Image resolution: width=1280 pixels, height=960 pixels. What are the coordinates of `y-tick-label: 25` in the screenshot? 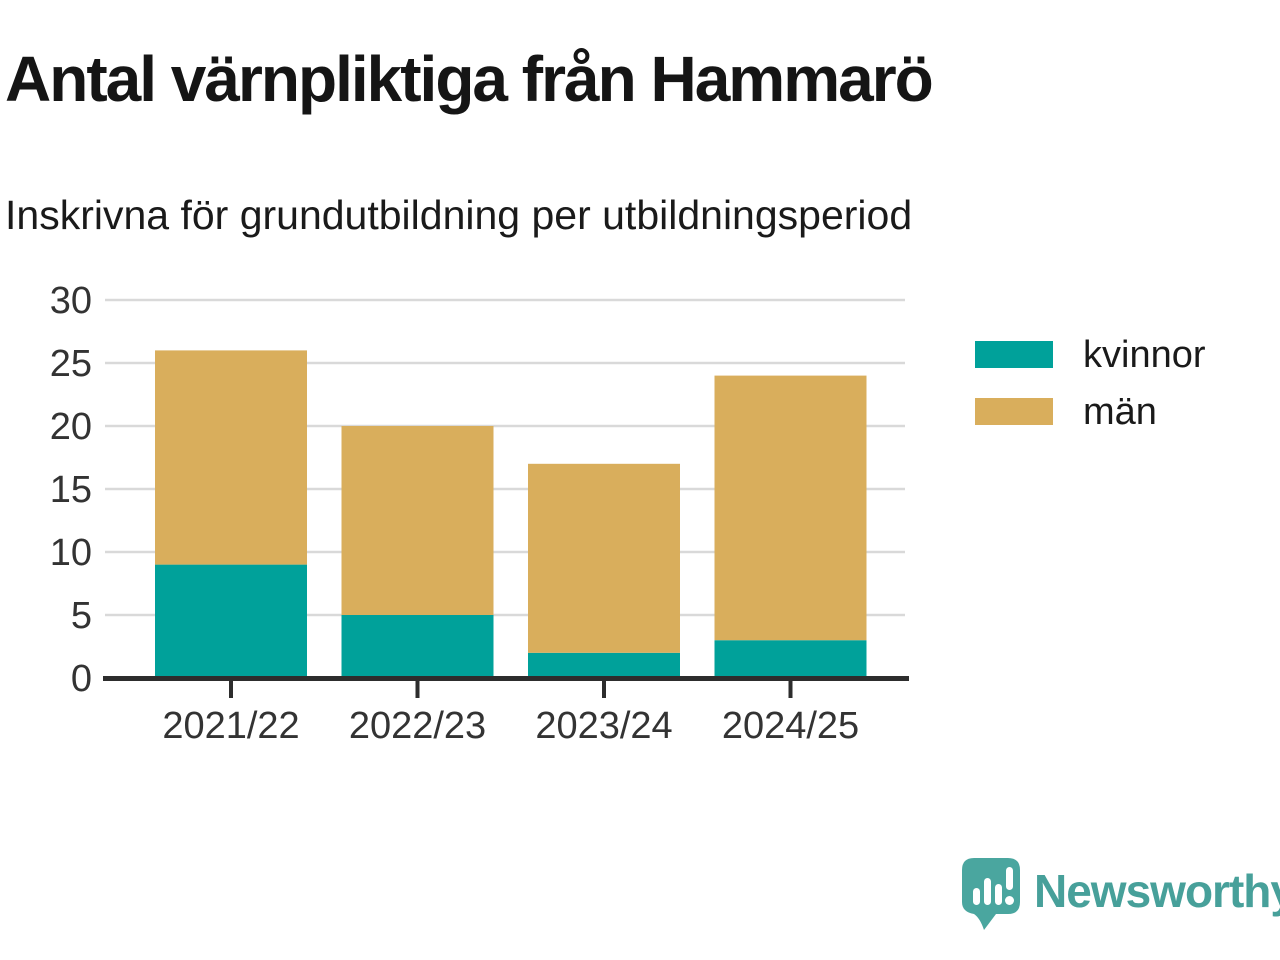 It's located at (71, 364).